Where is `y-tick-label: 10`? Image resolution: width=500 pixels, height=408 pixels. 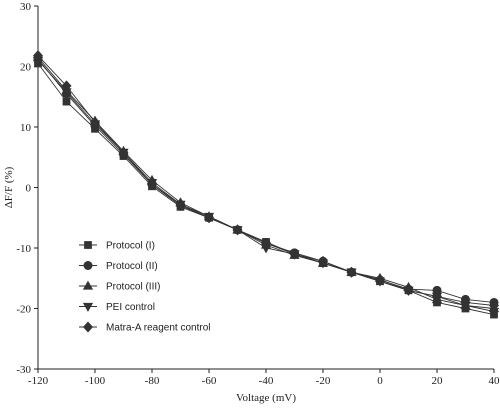 y-tick-label: 10 is located at coordinates (26, 128).